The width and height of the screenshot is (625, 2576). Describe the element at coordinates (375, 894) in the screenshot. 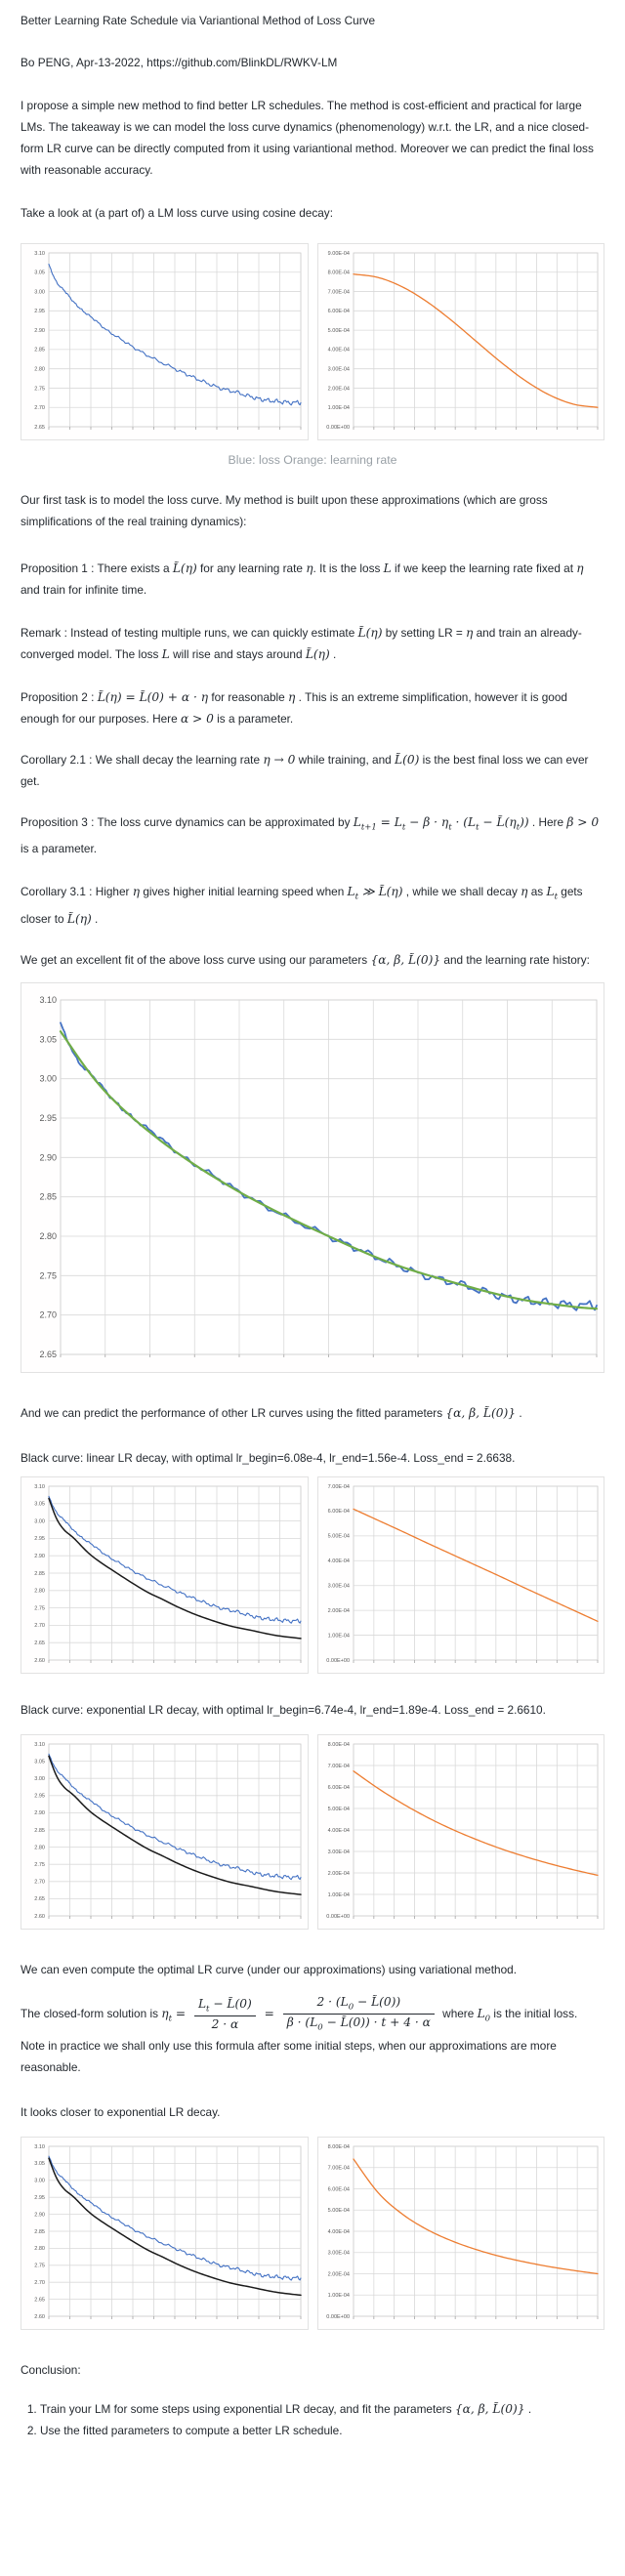

I see `math-inline: Lt ≫ L̃(η)` at that location.